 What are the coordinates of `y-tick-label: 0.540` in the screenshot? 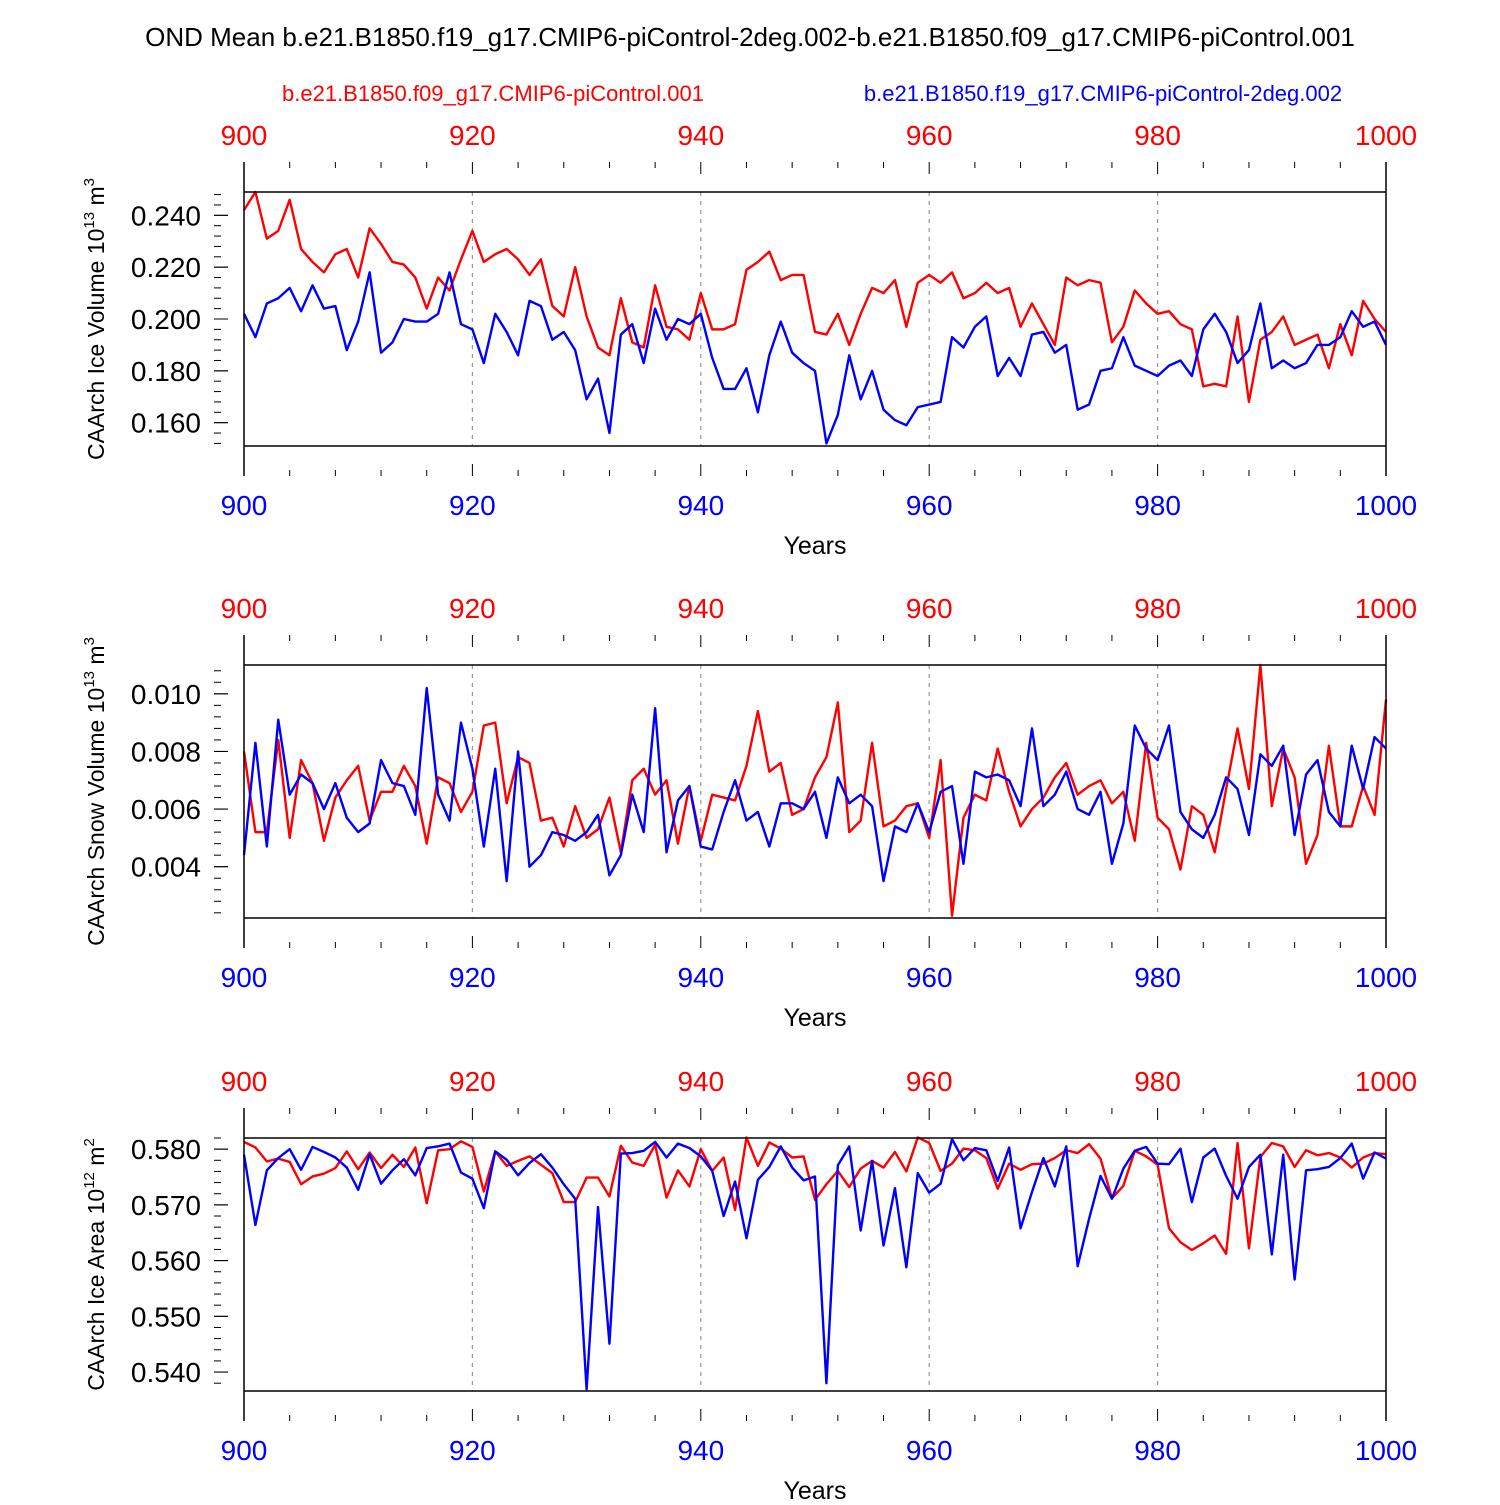 It's located at (166, 1372).